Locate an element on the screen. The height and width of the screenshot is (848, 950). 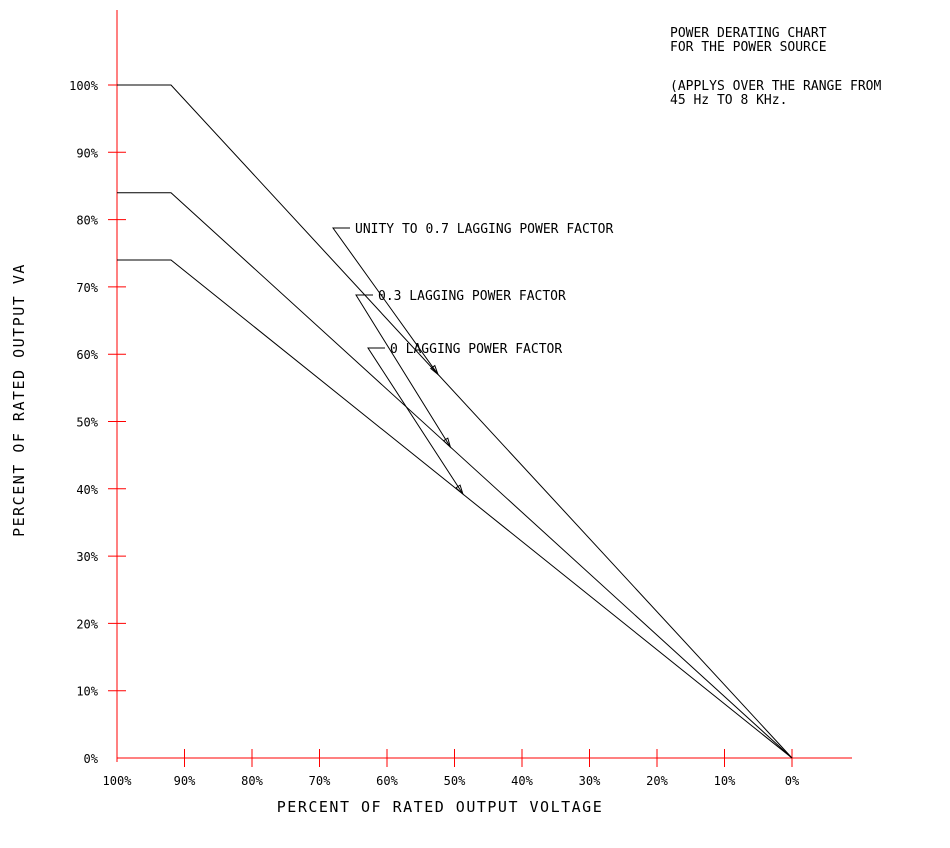
x-tick-label: 40% is located at coordinates (522, 781).